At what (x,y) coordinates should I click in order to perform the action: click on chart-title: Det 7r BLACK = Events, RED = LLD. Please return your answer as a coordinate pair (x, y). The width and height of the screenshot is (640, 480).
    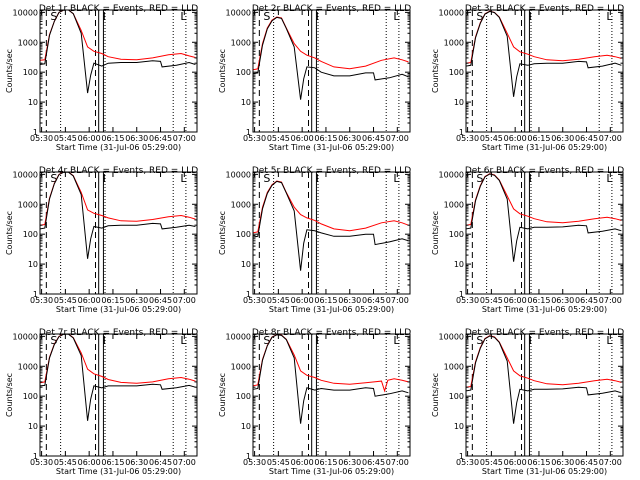
    Looking at the image, I should click on (118, 333).